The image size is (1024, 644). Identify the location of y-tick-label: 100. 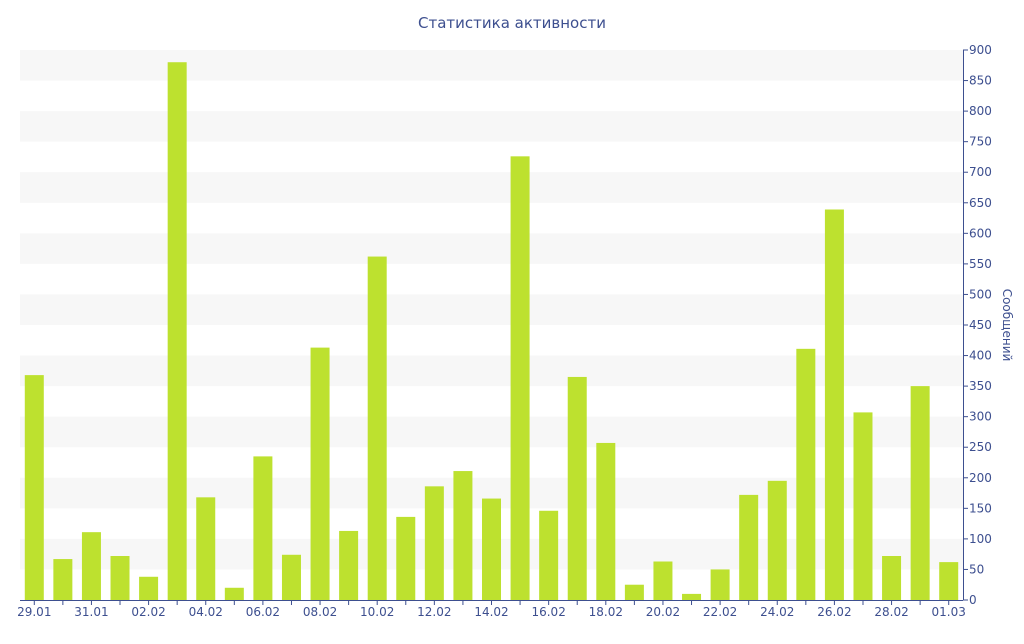
(980, 539).